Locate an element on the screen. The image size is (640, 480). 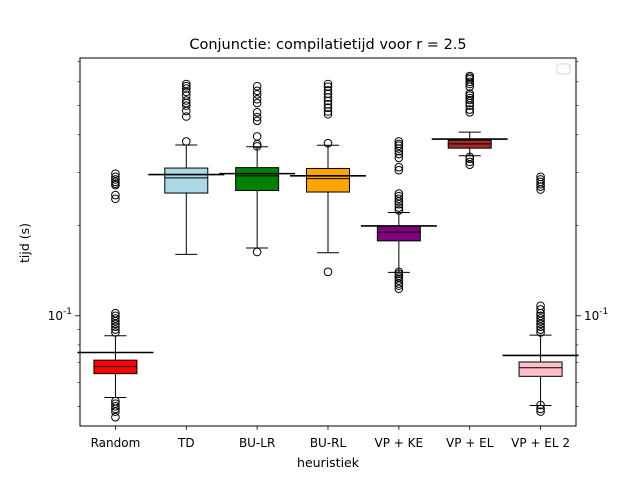
box-group-bu-rl is located at coordinates (328, 178).